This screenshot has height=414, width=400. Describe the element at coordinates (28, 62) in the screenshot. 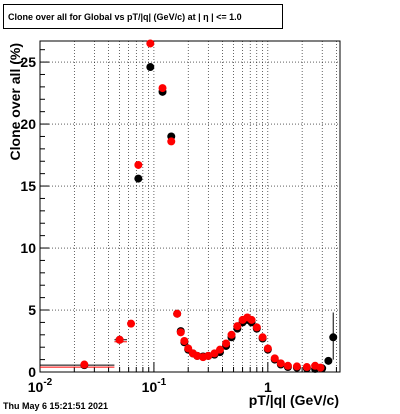

I see `y-tick-label: 25` at that location.